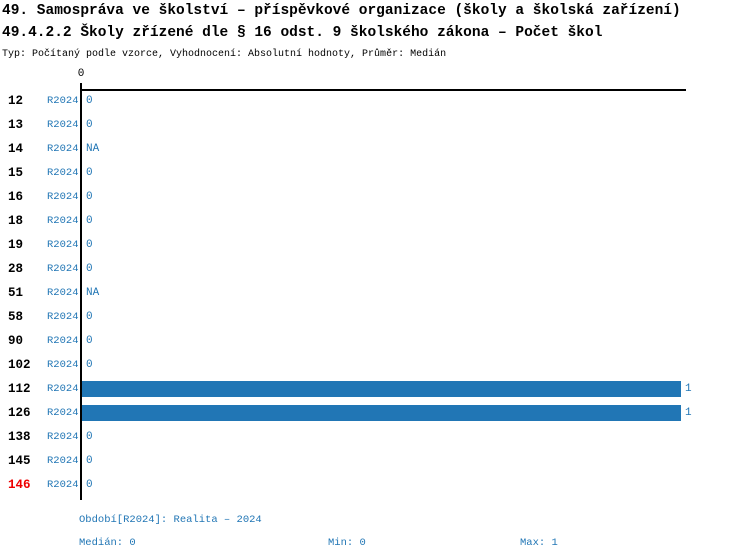  I want to click on row-category-label: 13, so click(16, 125).